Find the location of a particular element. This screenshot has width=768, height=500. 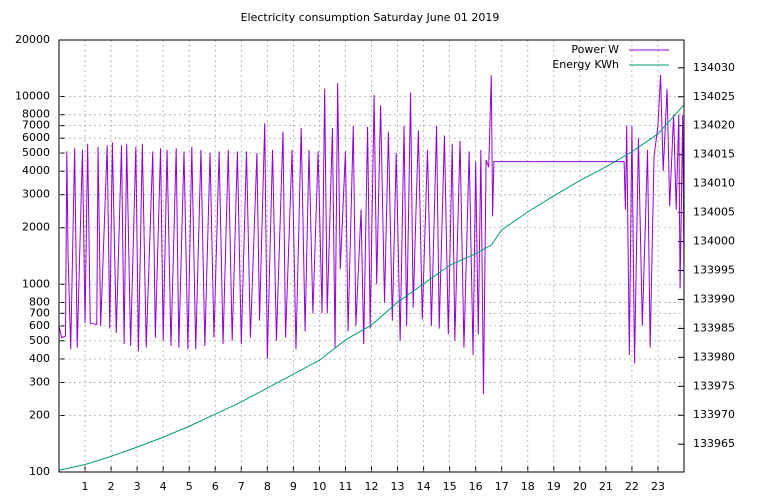

y-tick-label: 200 is located at coordinates (39, 414).